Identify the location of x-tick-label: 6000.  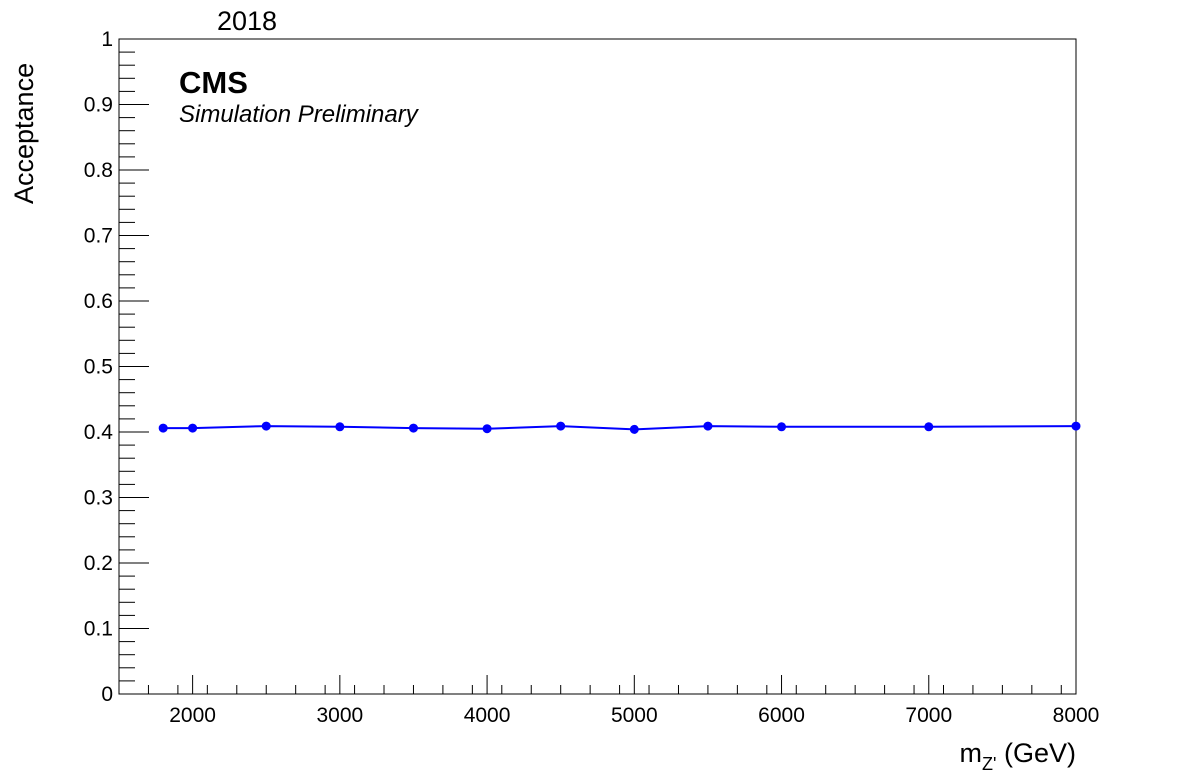
(781, 715).